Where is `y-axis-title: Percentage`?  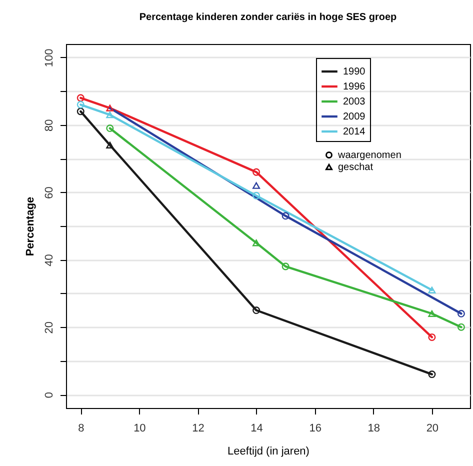 y-axis-title: Percentage is located at coordinates (30, 226).